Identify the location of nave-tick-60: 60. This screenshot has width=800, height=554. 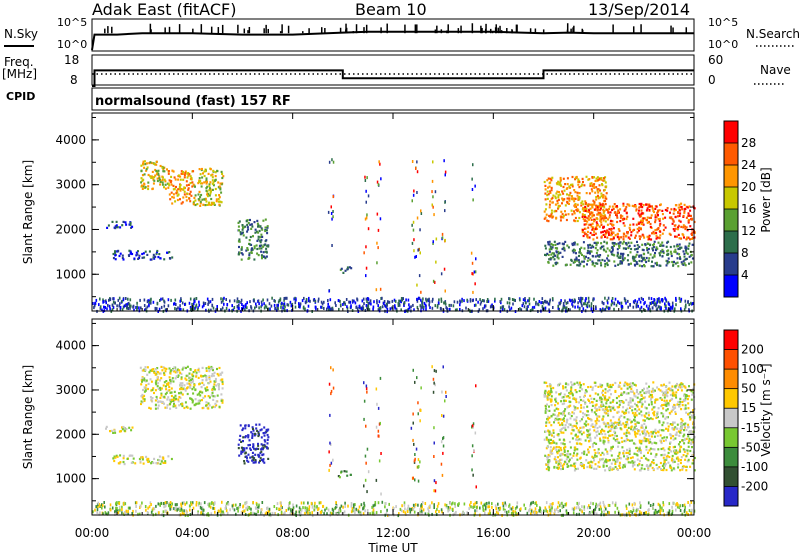
(715, 60).